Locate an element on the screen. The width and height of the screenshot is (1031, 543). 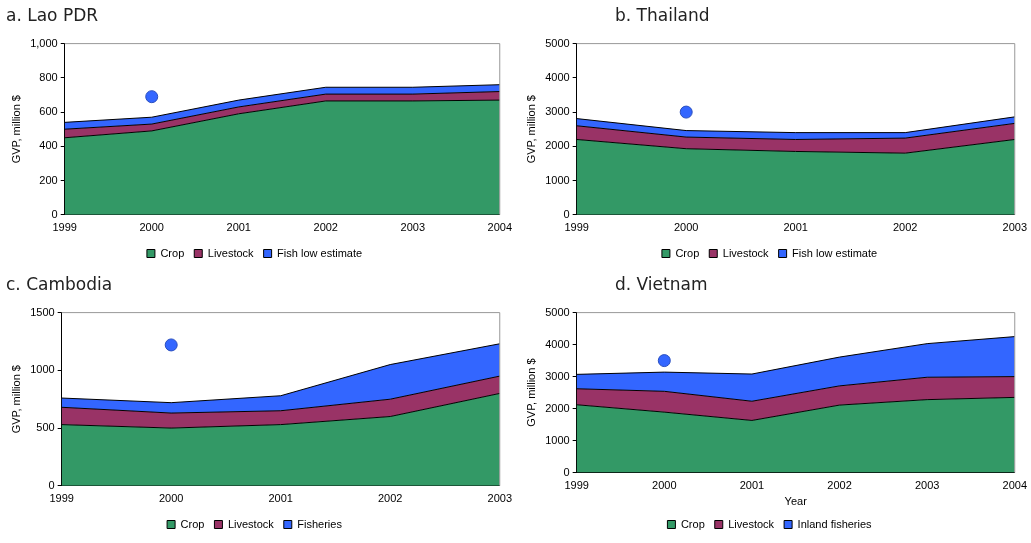
chart-title: d. Vietnam is located at coordinates (661, 284).